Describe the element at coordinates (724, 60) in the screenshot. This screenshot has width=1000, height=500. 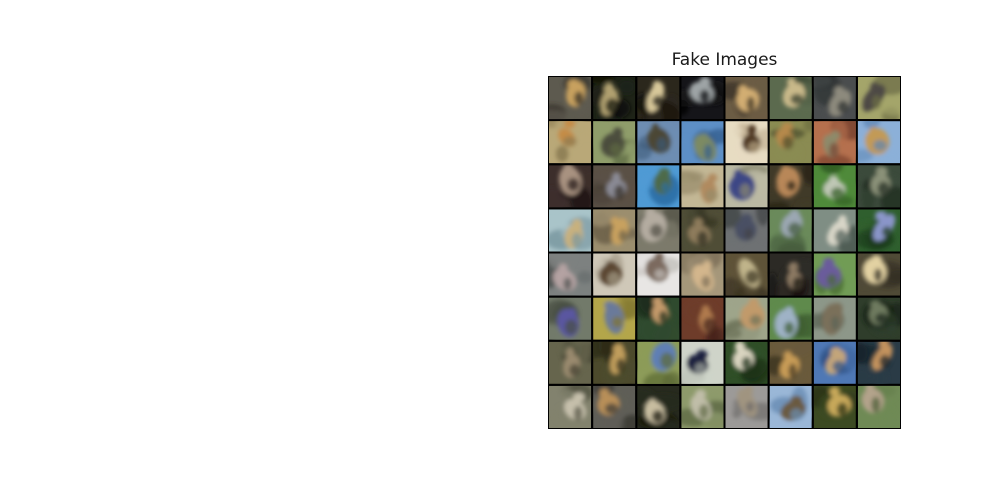
I see `figure-title: Fake Images` at that location.